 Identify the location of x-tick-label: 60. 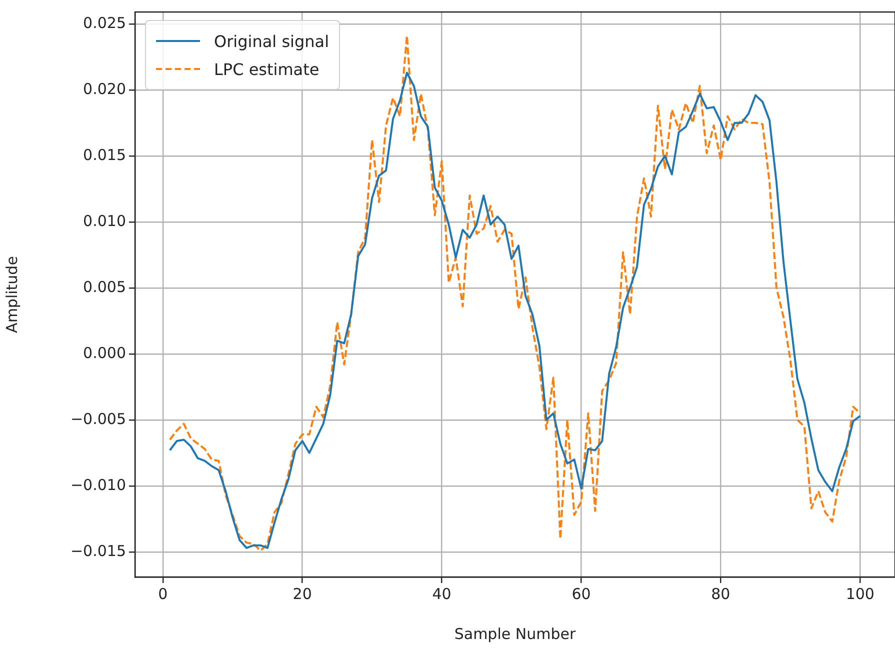
(581, 593).